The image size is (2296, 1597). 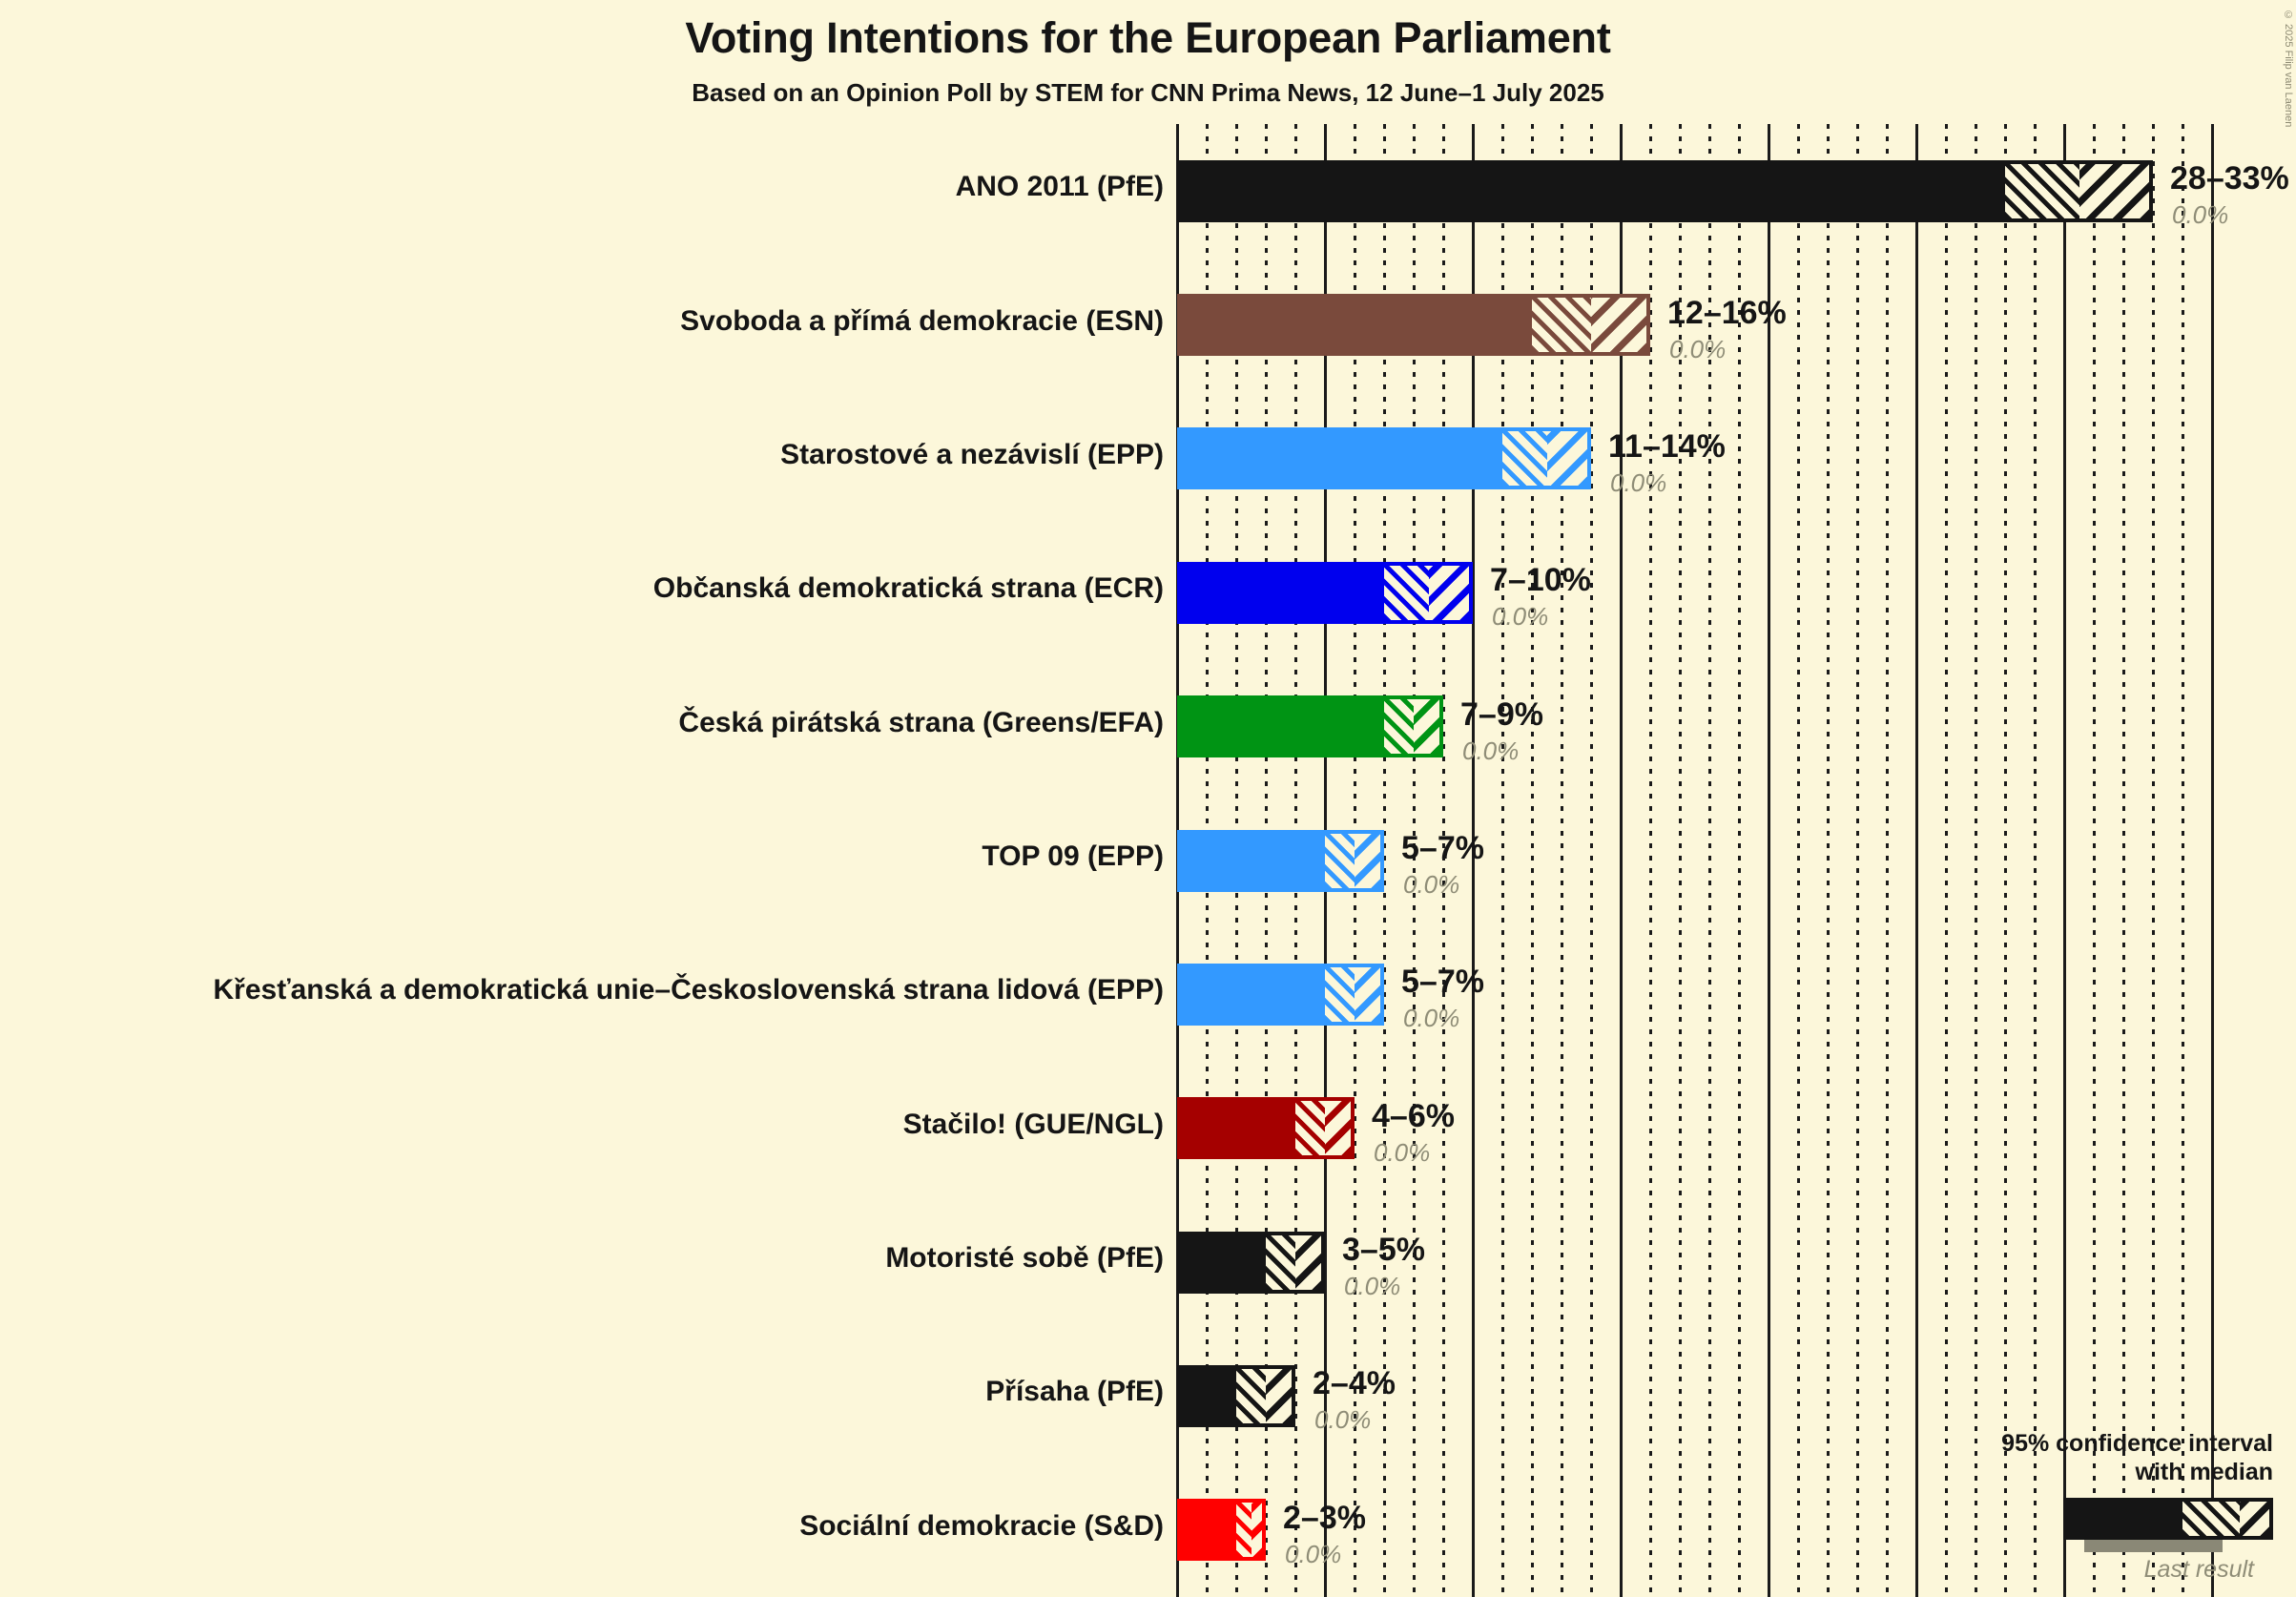 What do you see at coordinates (2122, 1519) in the screenshot?
I see `legend-segment-solid` at bounding box center [2122, 1519].